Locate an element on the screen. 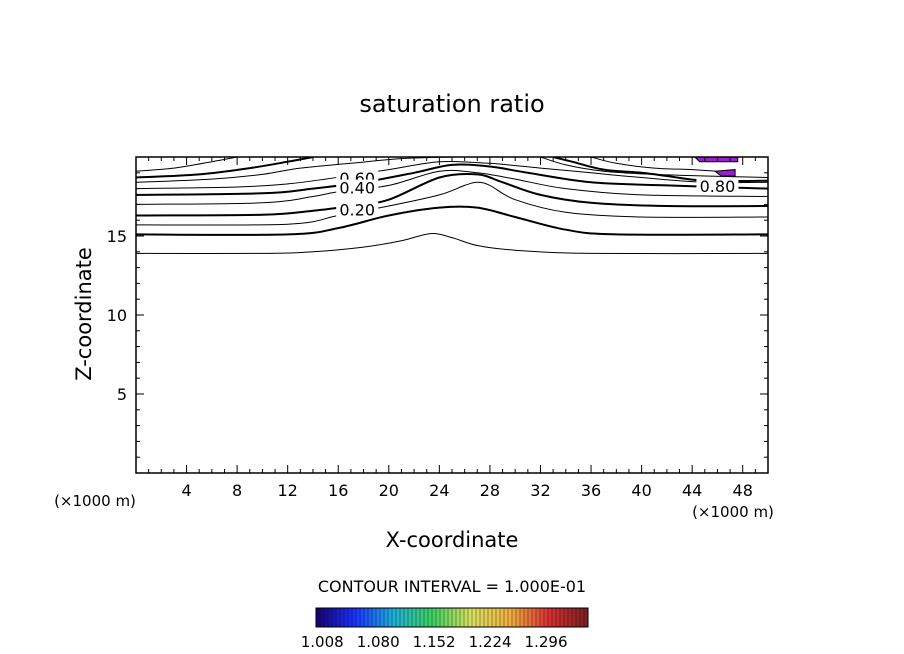  contour-labels: 0.600.400.200.80 is located at coordinates (537, 194).